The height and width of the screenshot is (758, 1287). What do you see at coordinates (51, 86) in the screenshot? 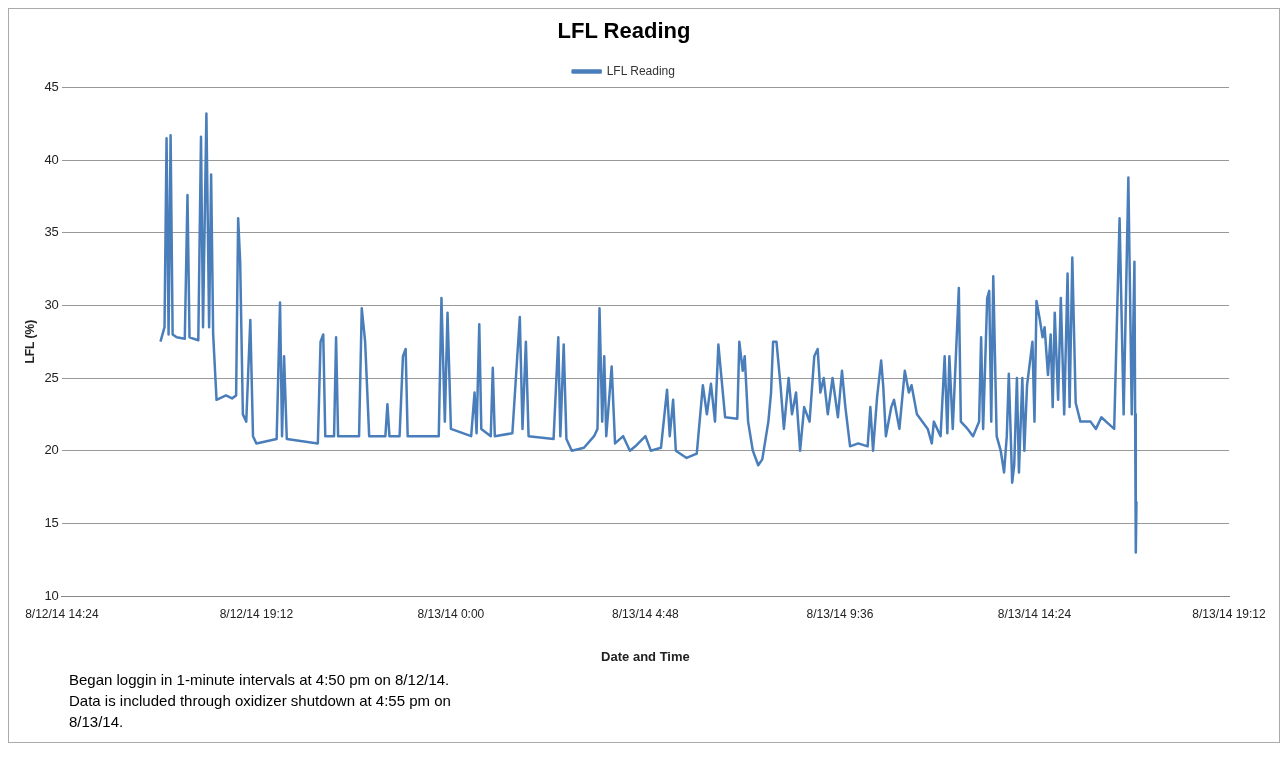
I see `y-tick-label: 45` at bounding box center [51, 86].